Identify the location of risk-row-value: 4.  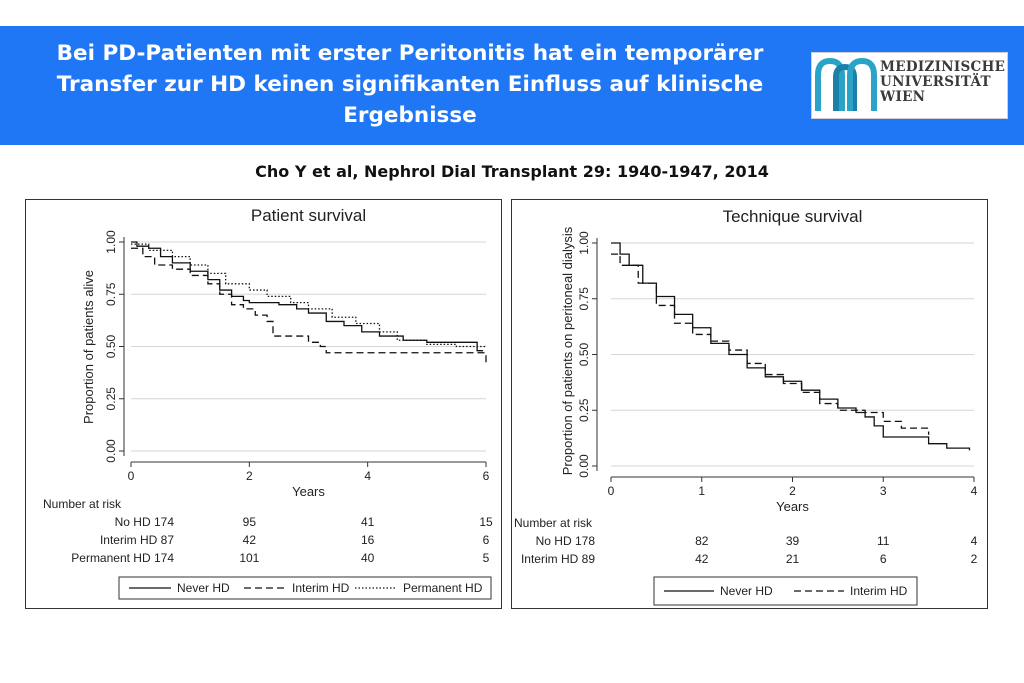
(974, 541).